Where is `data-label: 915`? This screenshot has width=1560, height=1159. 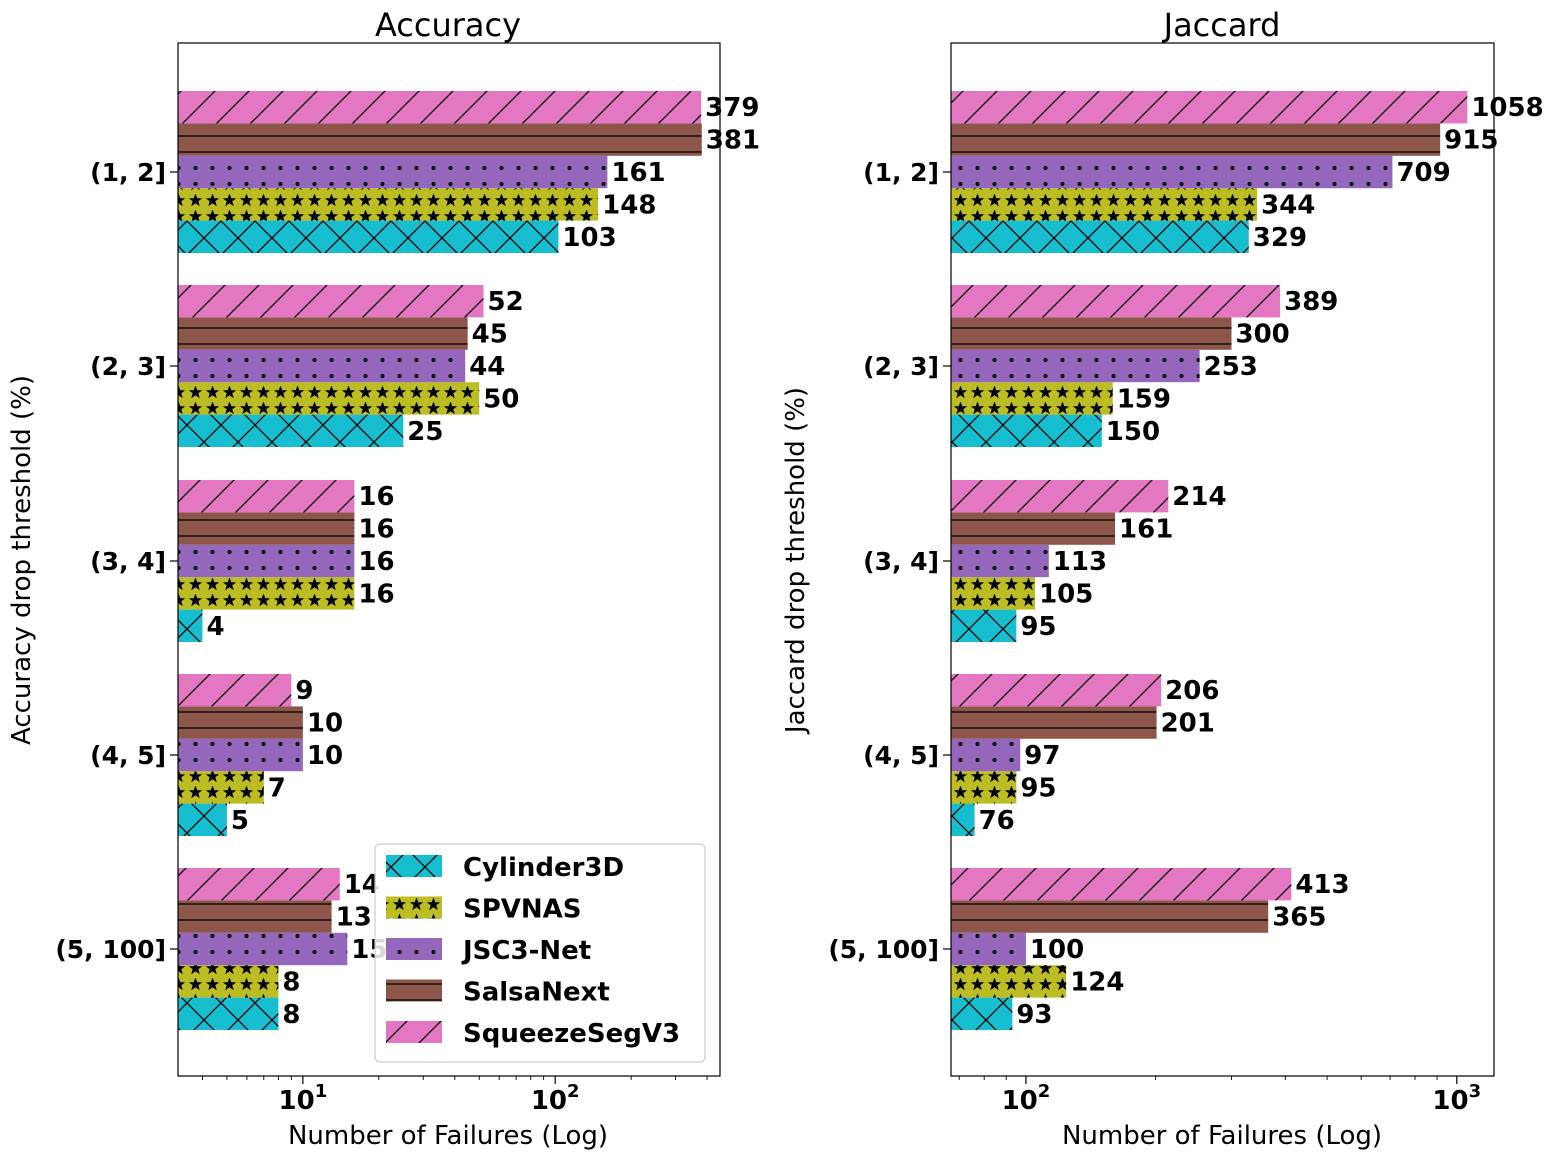
data-label: 915 is located at coordinates (1471, 141).